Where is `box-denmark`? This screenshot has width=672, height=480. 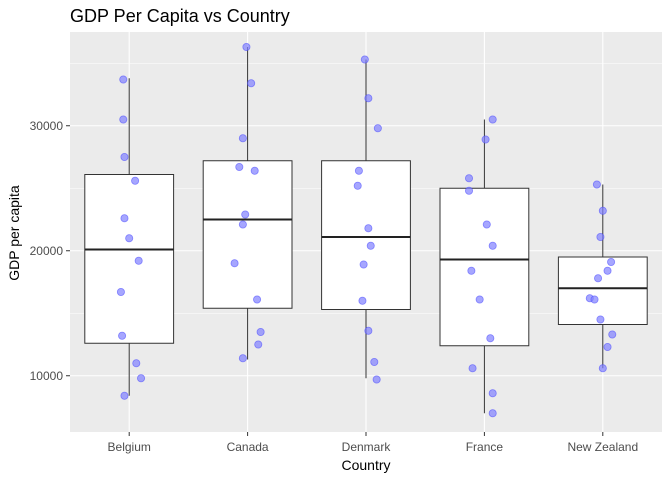 box-denmark is located at coordinates (366, 219).